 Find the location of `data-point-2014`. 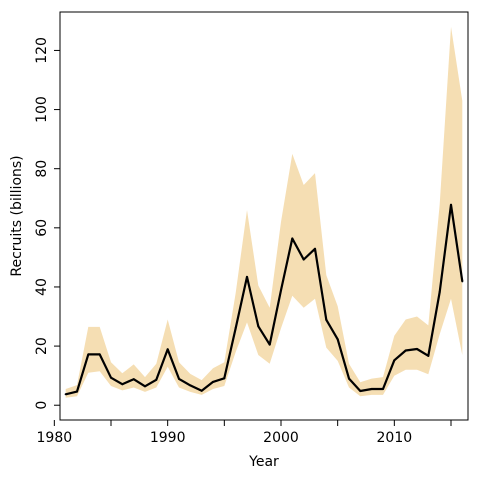

data-point-2014 is located at coordinates (439, 291).